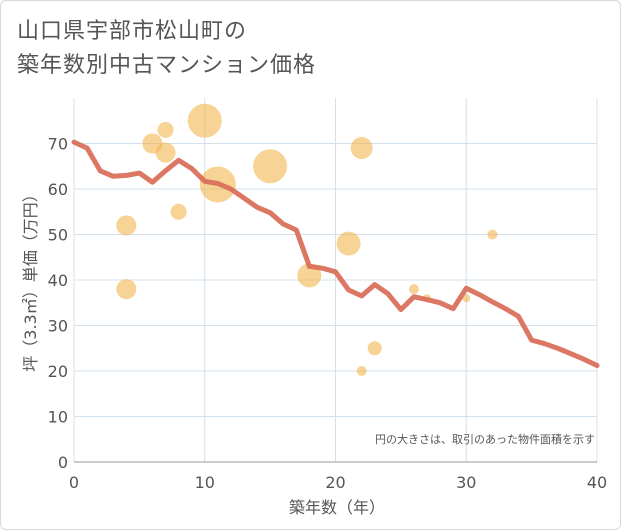  What do you see at coordinates (205, 482) in the screenshot?
I see `x-tick-label: 10` at bounding box center [205, 482].